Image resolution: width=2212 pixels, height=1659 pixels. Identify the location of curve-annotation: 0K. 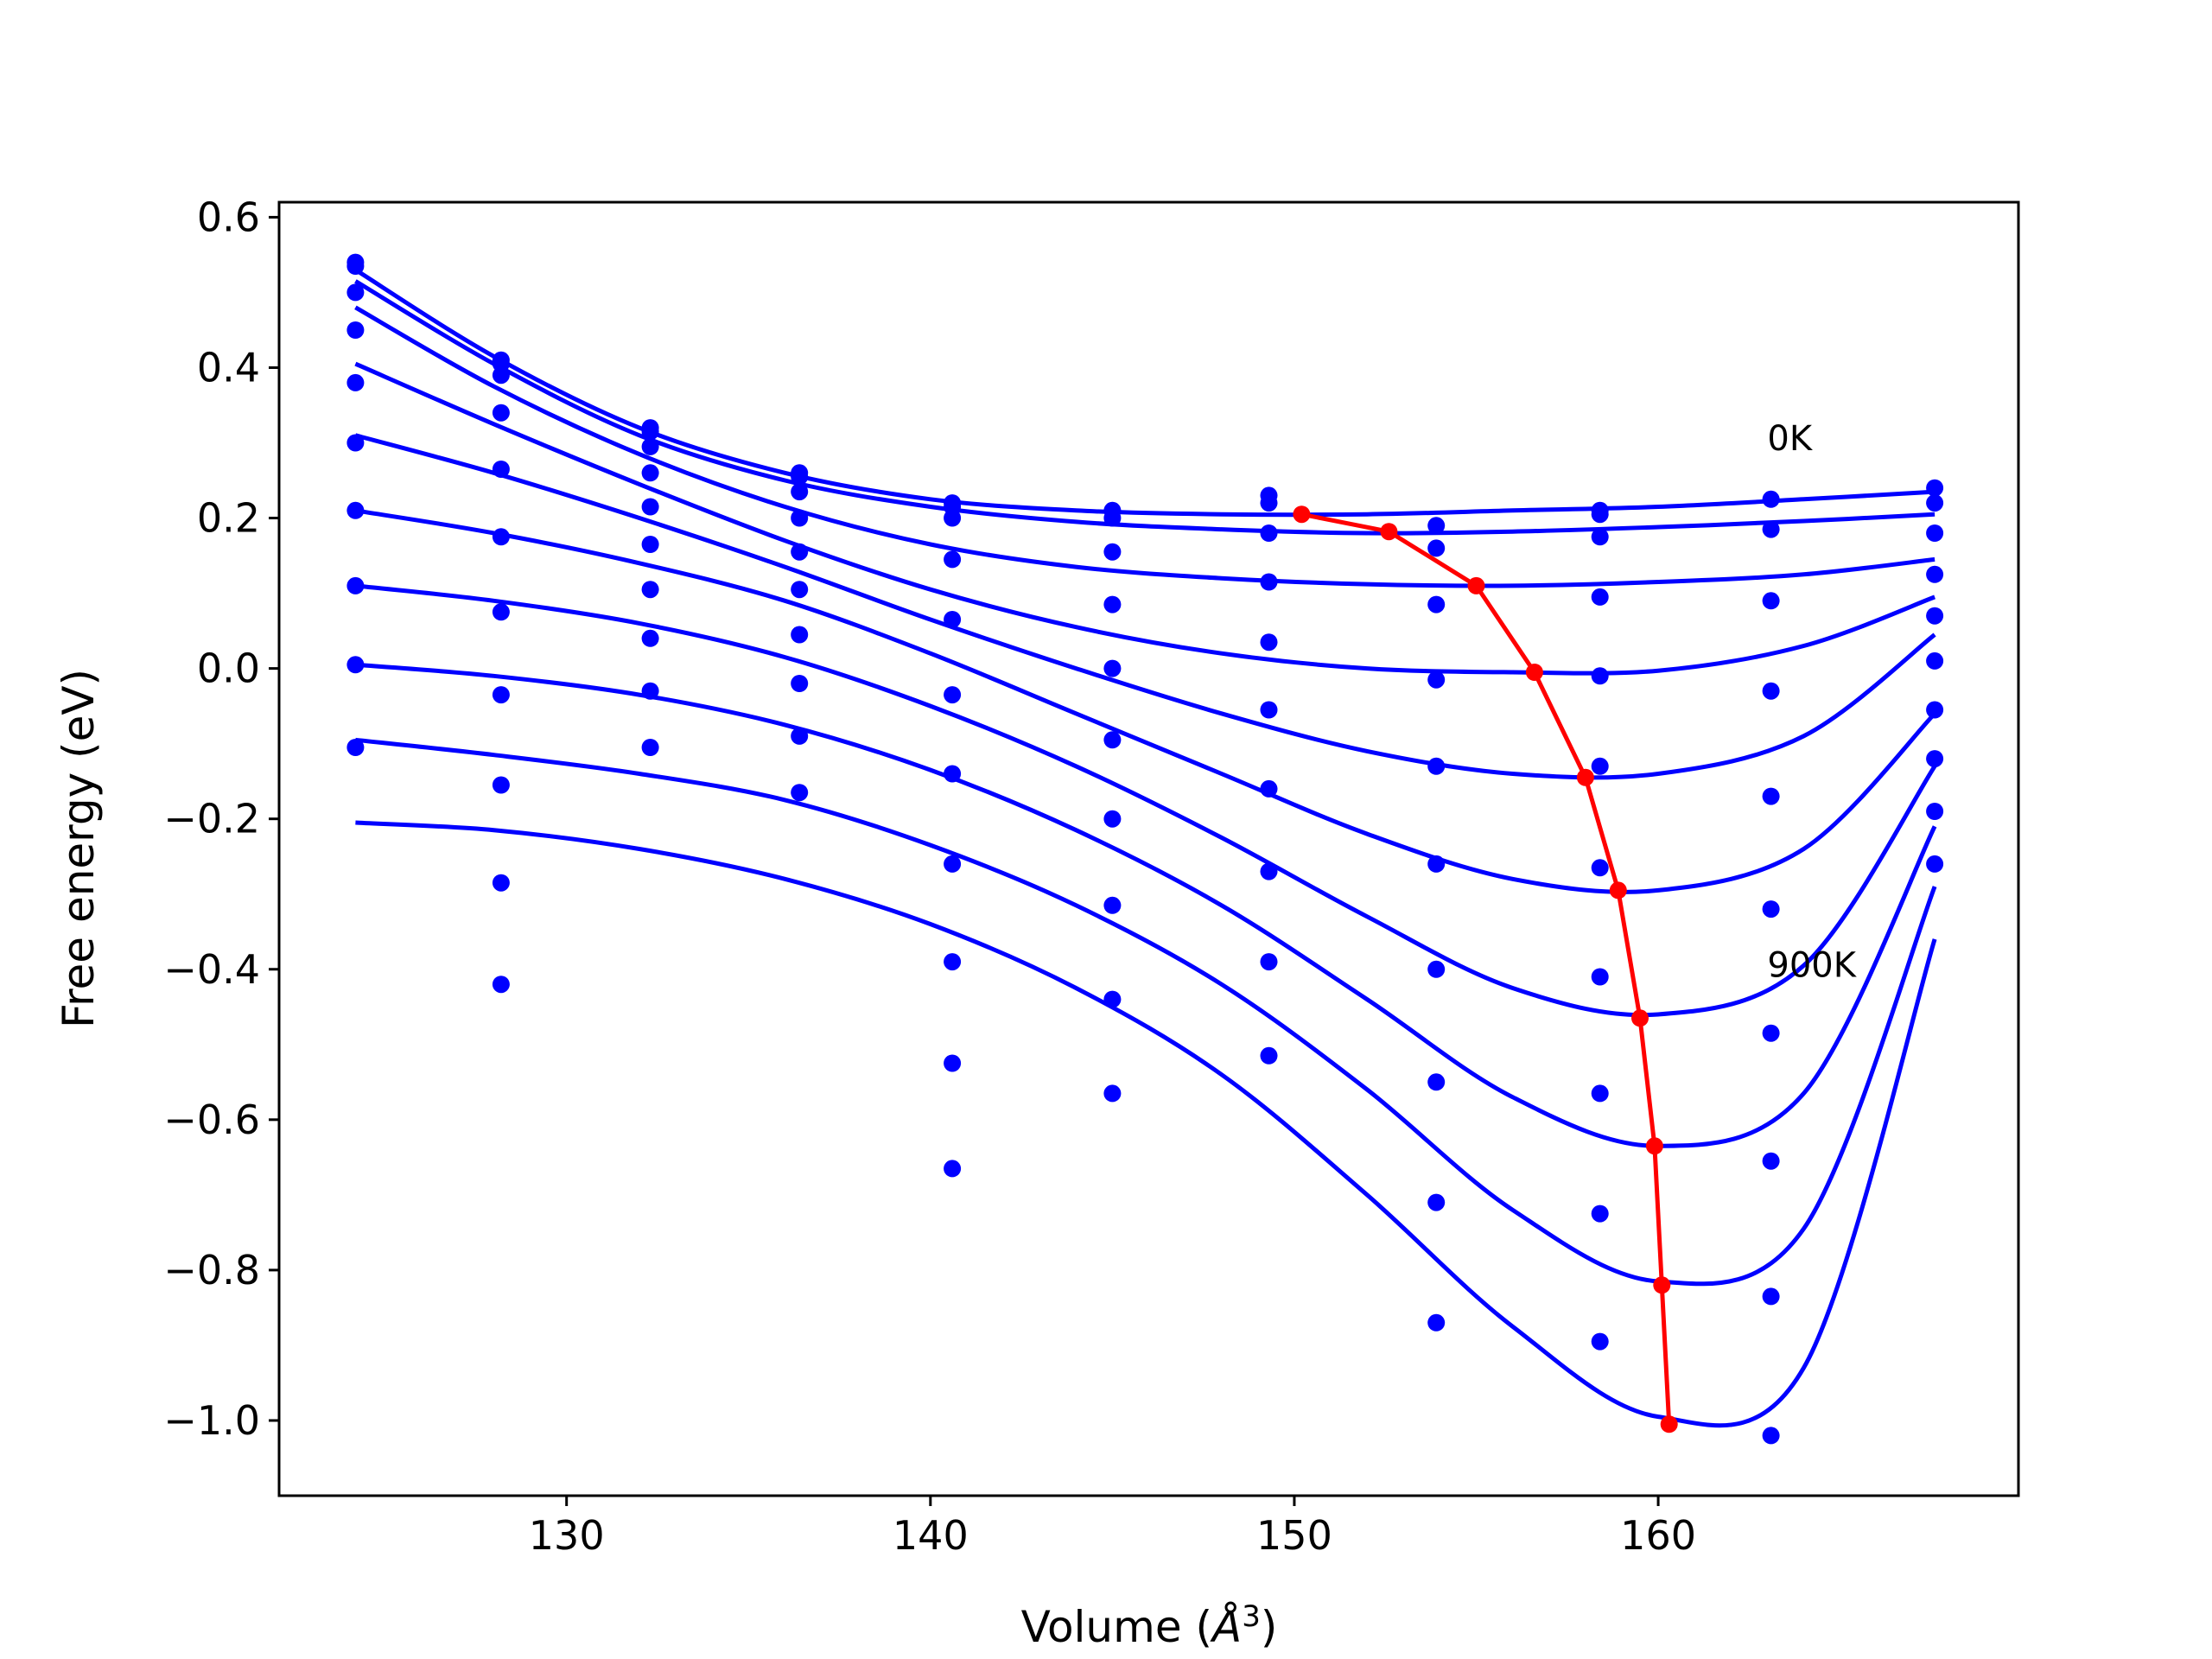
(1790, 439).